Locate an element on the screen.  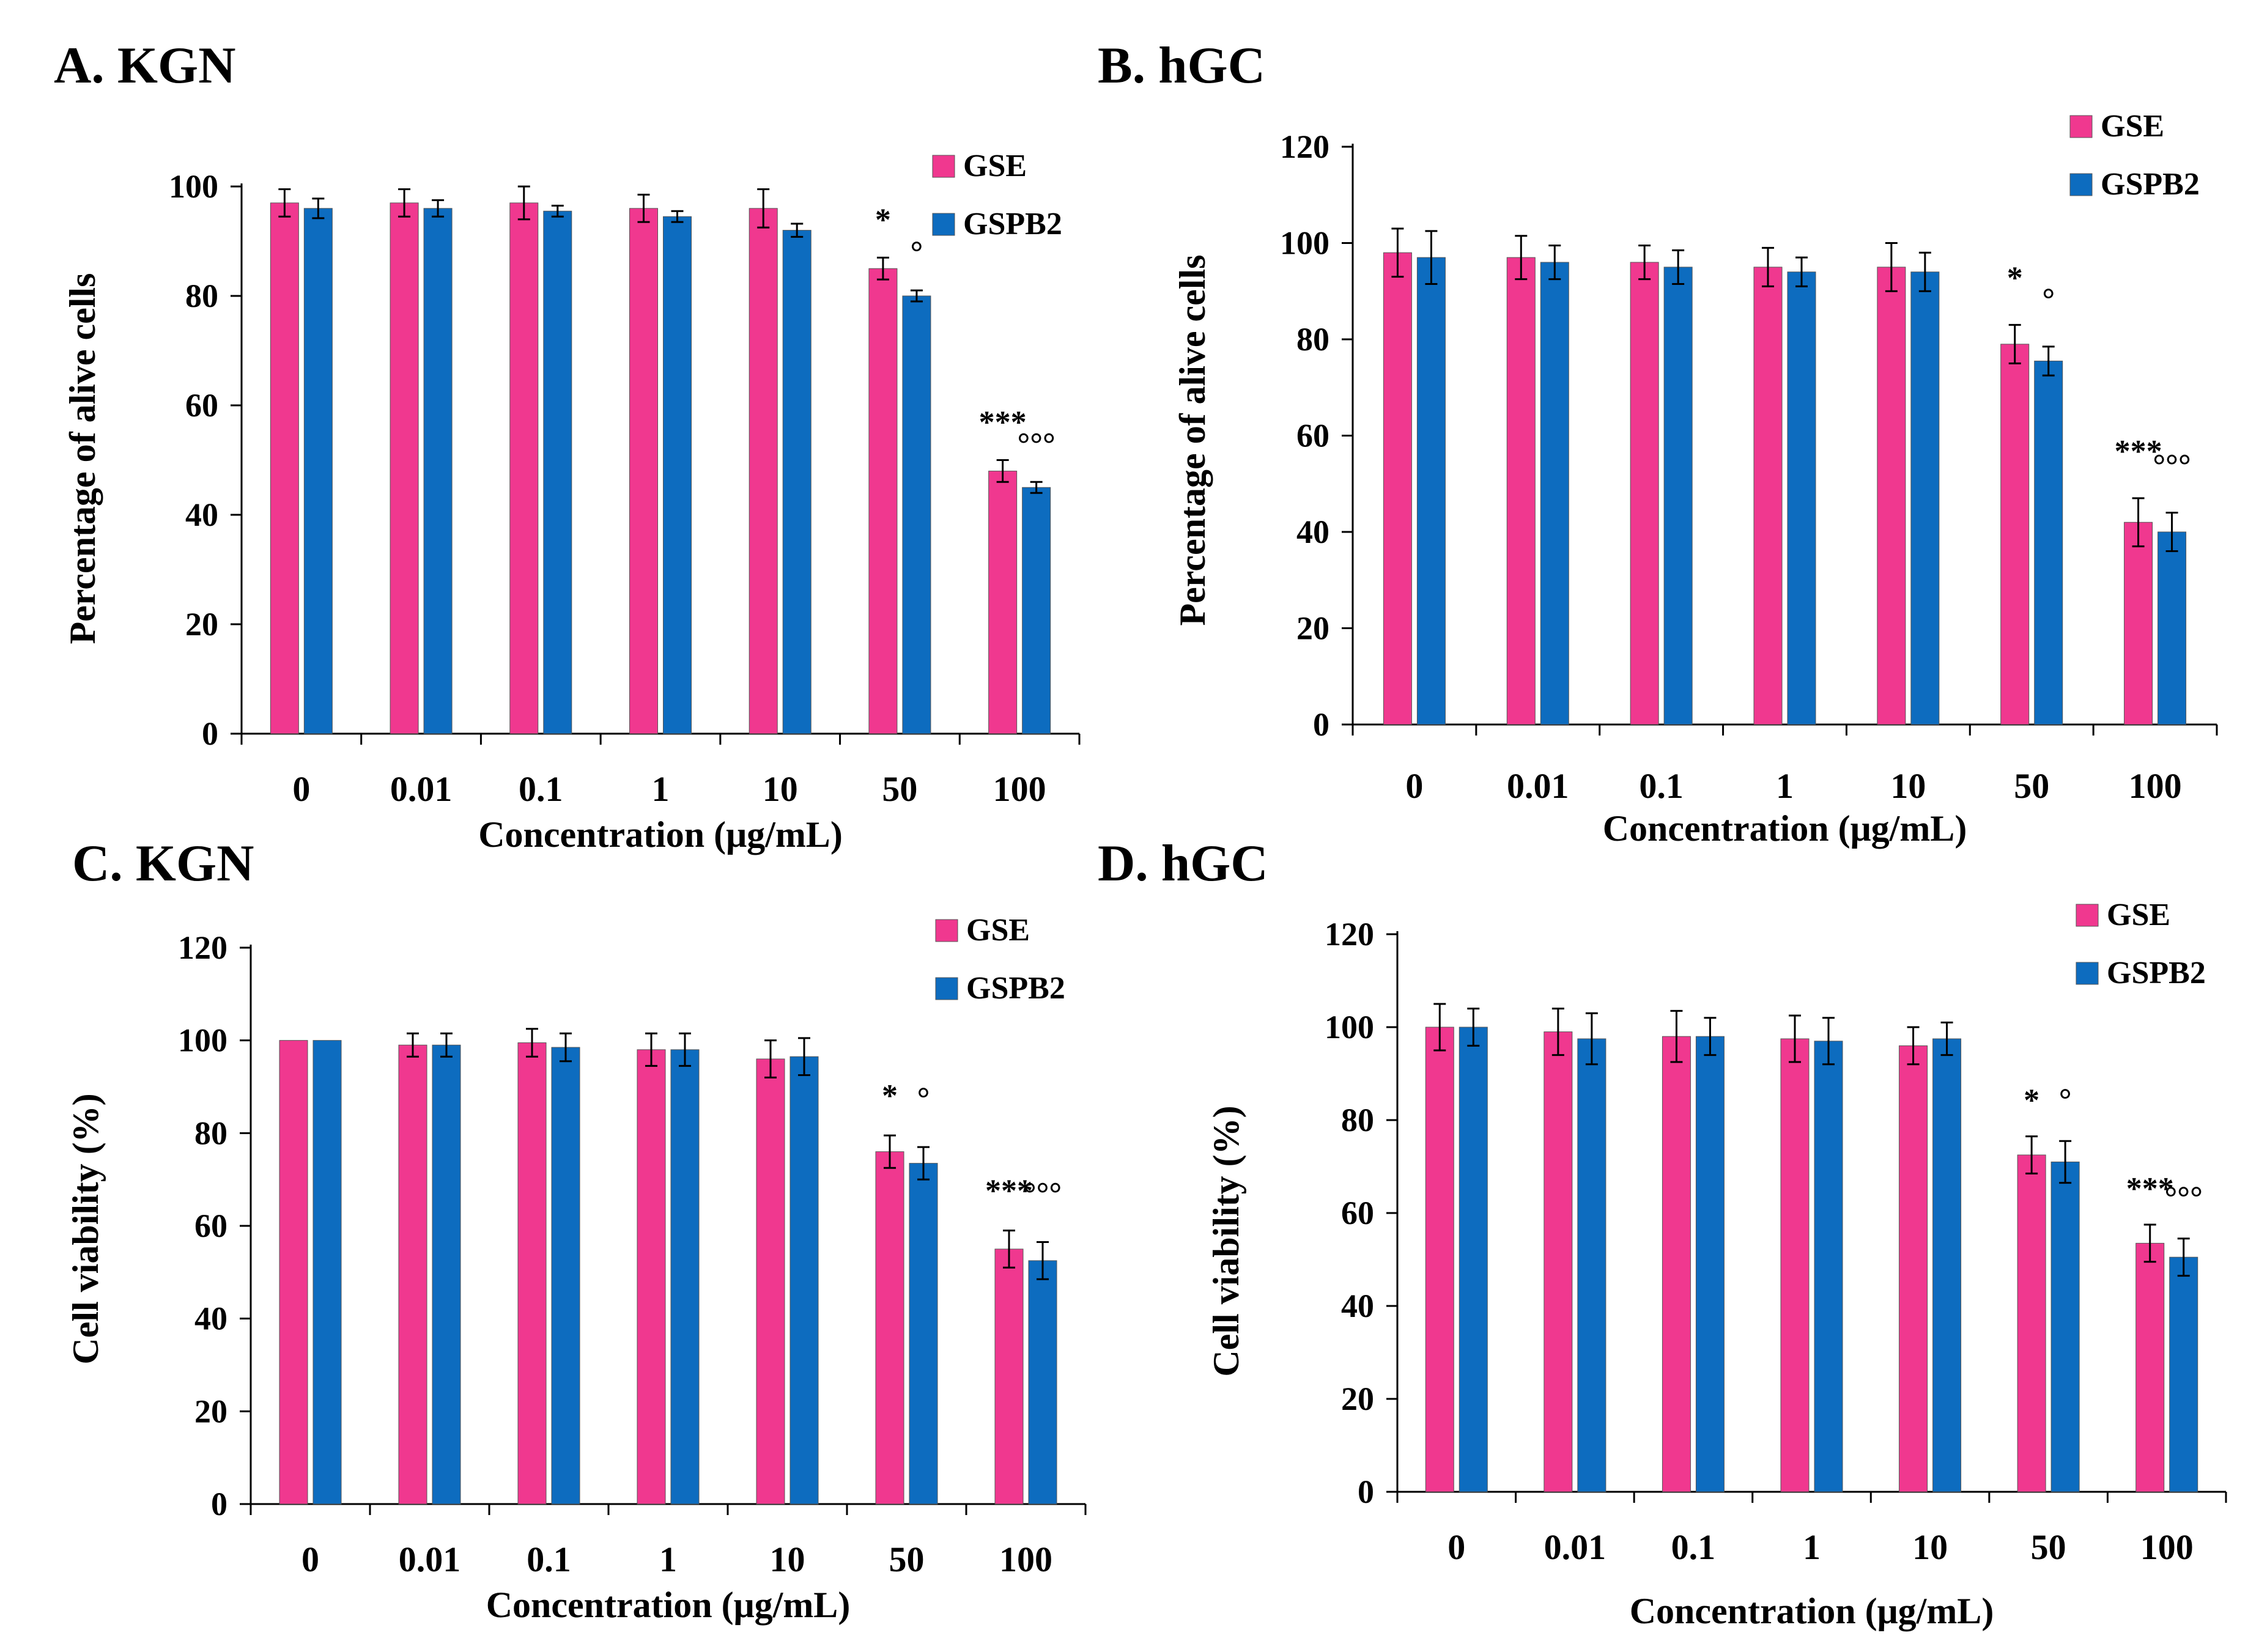
panel-title: C. KGN is located at coordinates (163, 863).